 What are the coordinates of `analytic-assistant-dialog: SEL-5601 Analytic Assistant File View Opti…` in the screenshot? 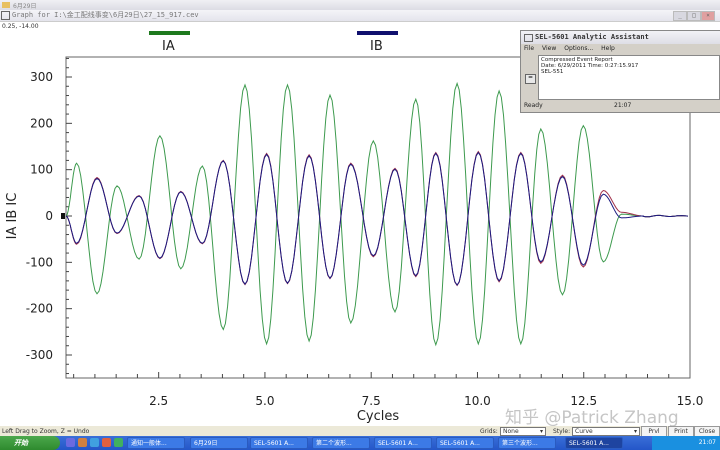 It's located at (620, 71).